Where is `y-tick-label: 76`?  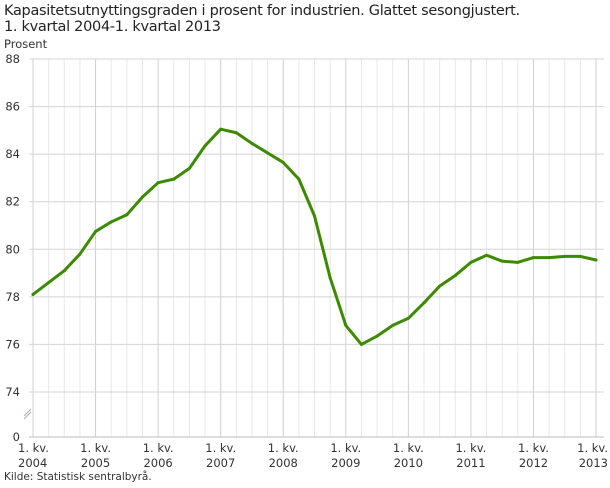
y-tick-label: 76 is located at coordinates (12, 344).